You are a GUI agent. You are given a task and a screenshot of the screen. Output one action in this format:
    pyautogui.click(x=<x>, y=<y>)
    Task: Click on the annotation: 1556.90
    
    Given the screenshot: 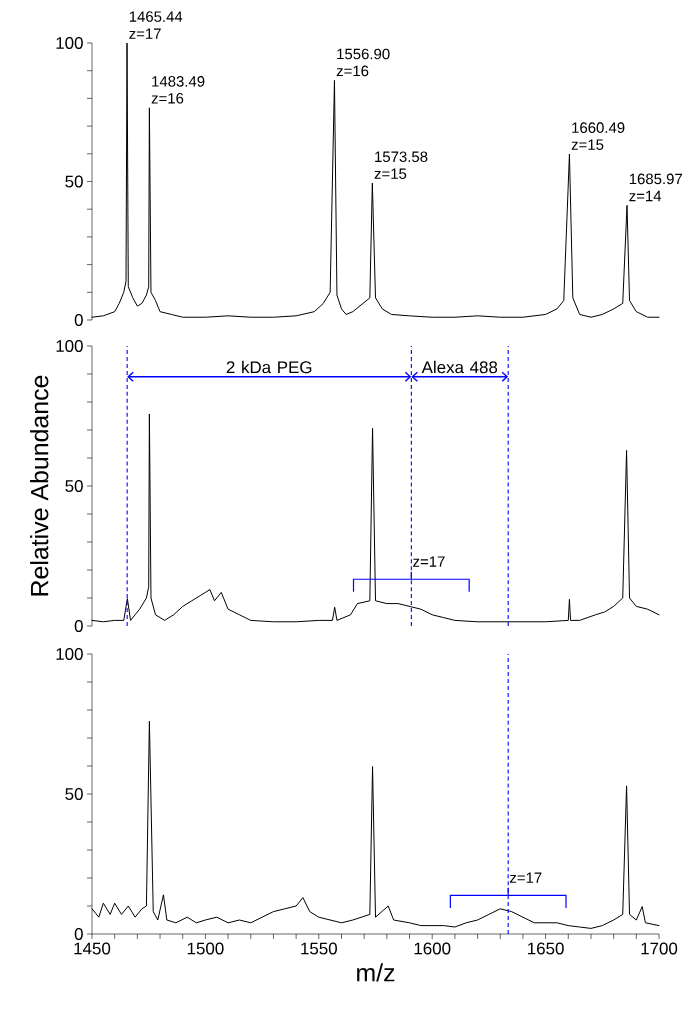 What is the action you would take?
    pyautogui.click(x=363, y=54)
    